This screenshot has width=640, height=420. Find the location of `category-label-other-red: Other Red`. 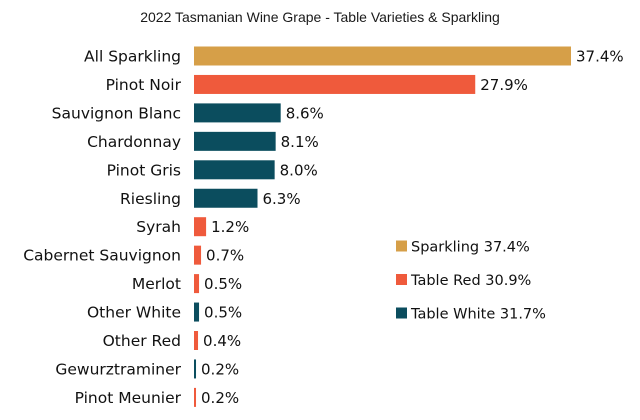

category-label-other-red: Other Red is located at coordinates (142, 341).